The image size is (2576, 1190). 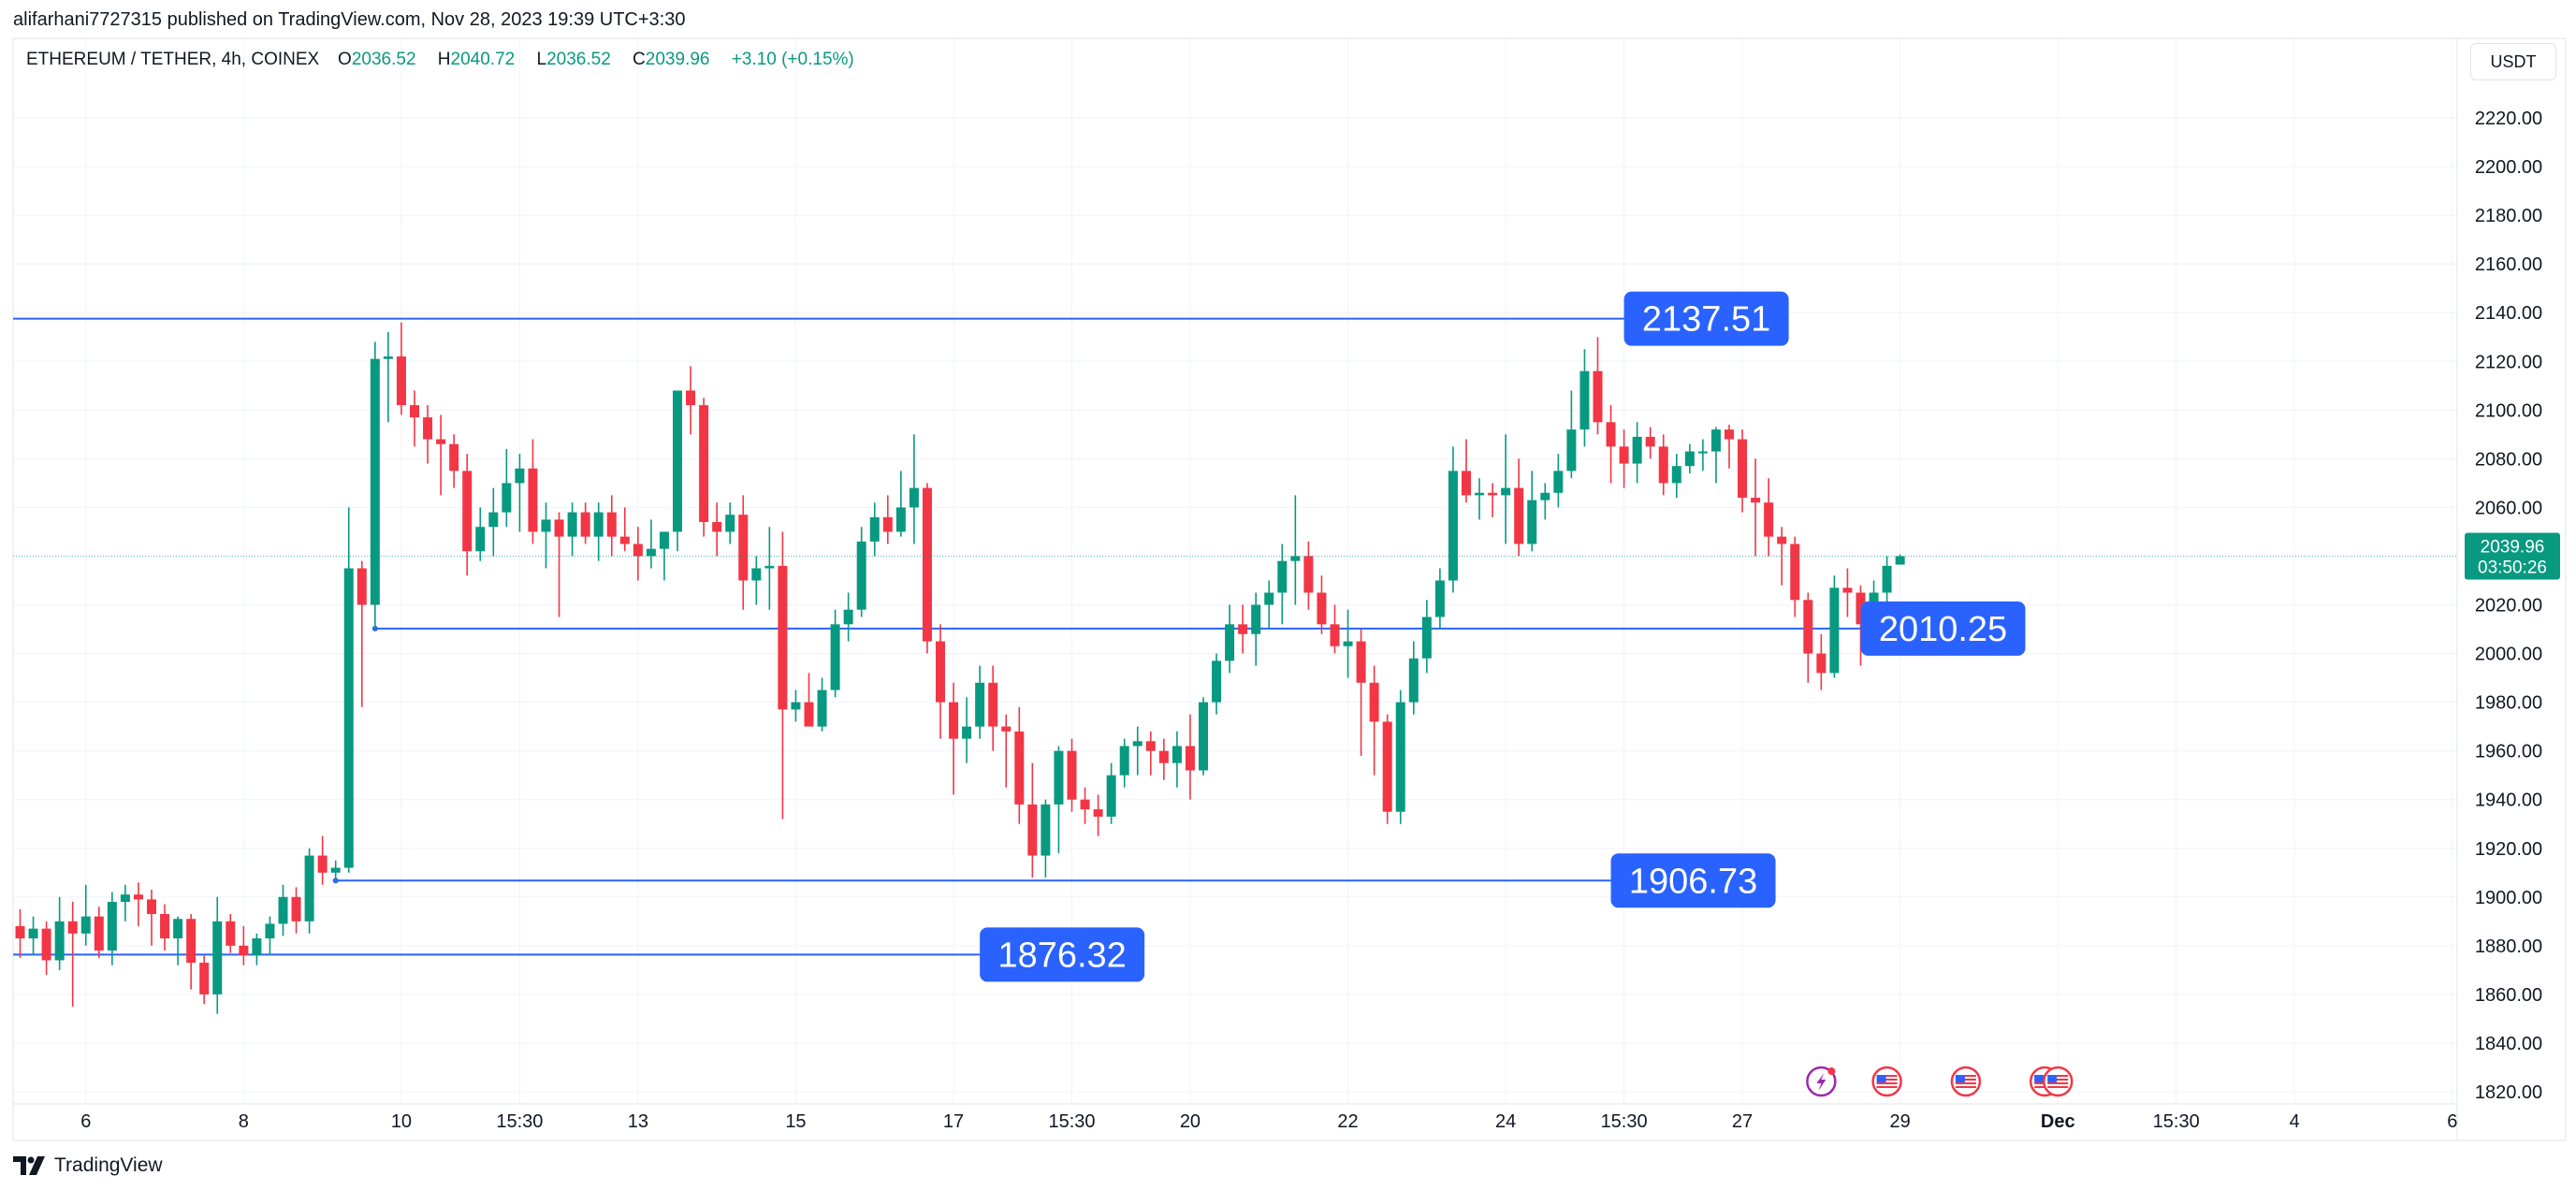 I want to click on level-label-text: 1906.73, so click(x=1693, y=881).